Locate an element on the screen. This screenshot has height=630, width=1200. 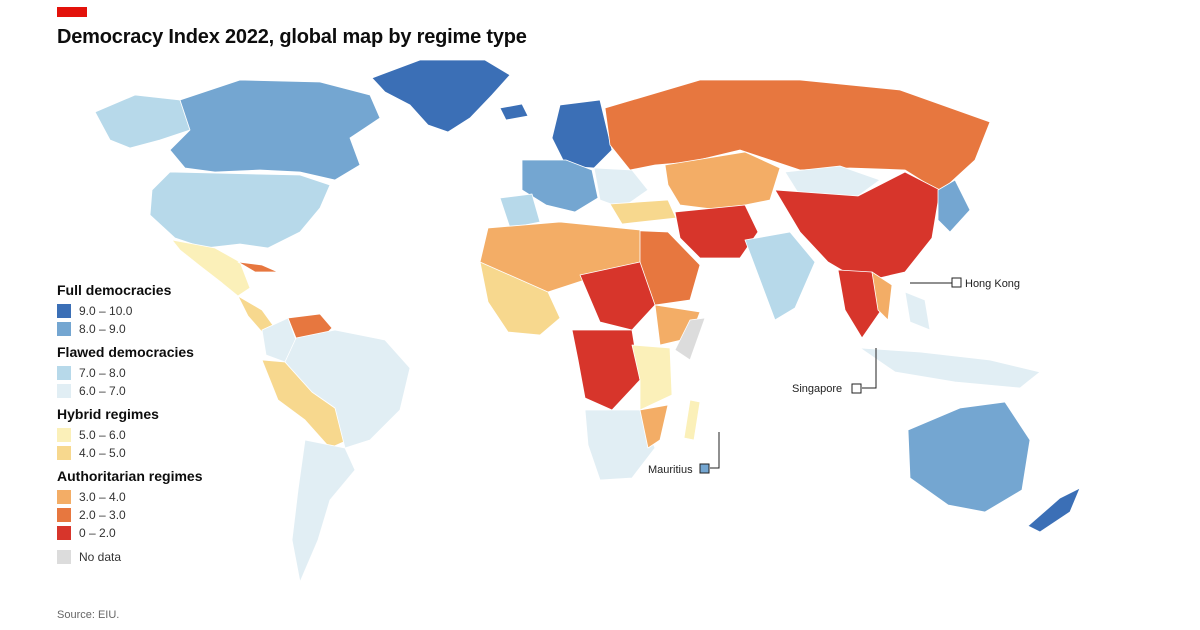
region-india is located at coordinates (780, 276).